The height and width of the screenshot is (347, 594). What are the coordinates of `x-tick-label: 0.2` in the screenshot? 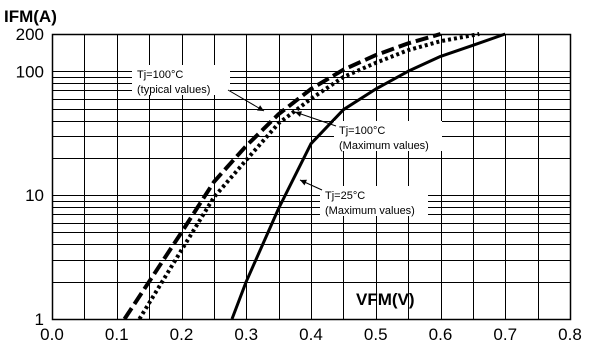 It's located at (182, 334).